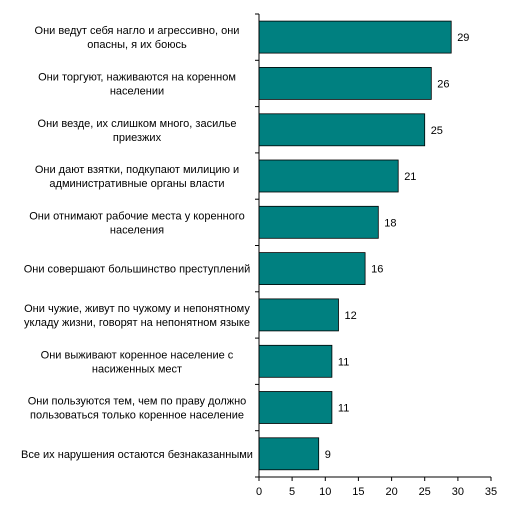 The width and height of the screenshot is (515, 513). I want to click on value-label-5: 16, so click(377, 270).